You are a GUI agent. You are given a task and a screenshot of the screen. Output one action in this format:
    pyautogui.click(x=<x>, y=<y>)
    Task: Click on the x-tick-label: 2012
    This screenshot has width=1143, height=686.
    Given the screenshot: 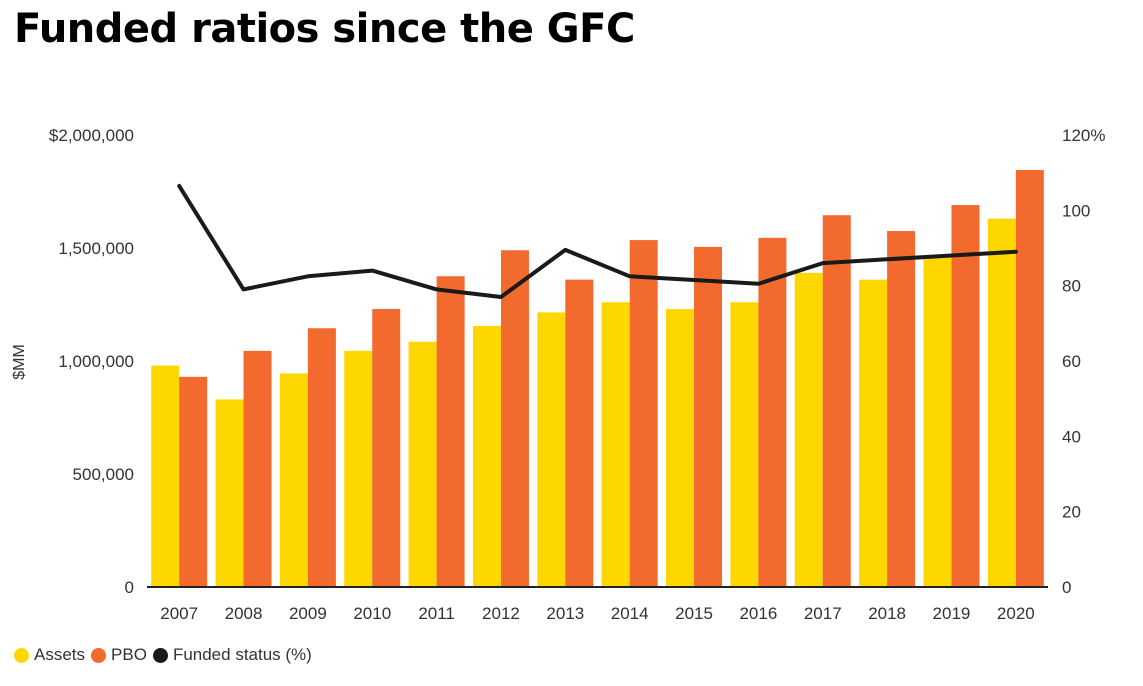 What is the action you would take?
    pyautogui.click(x=501, y=613)
    